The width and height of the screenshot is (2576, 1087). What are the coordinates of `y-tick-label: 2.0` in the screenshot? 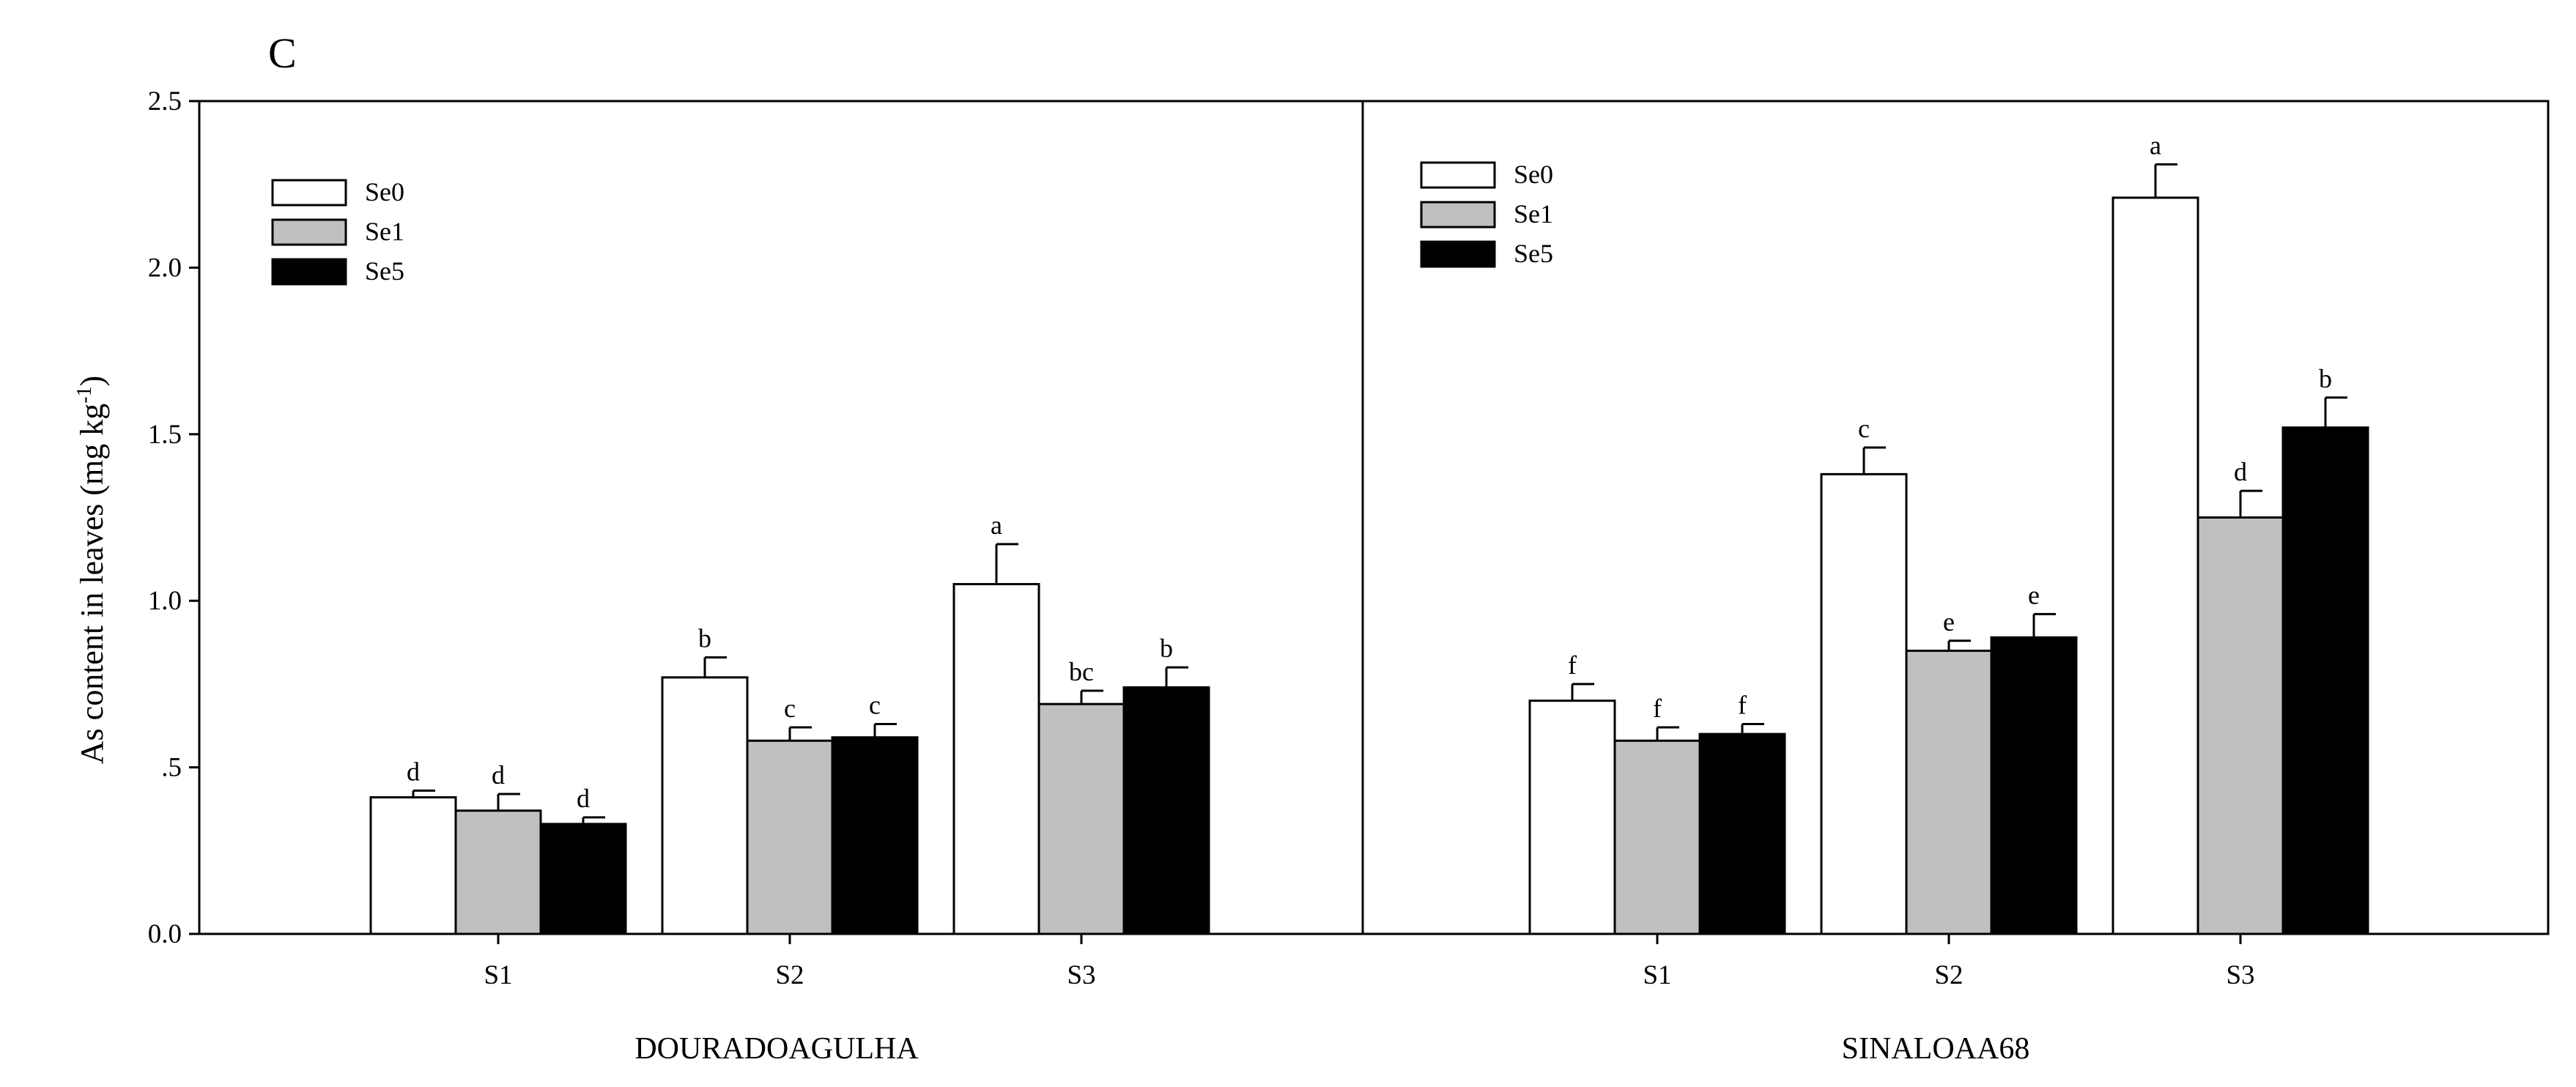 It's located at (165, 268).